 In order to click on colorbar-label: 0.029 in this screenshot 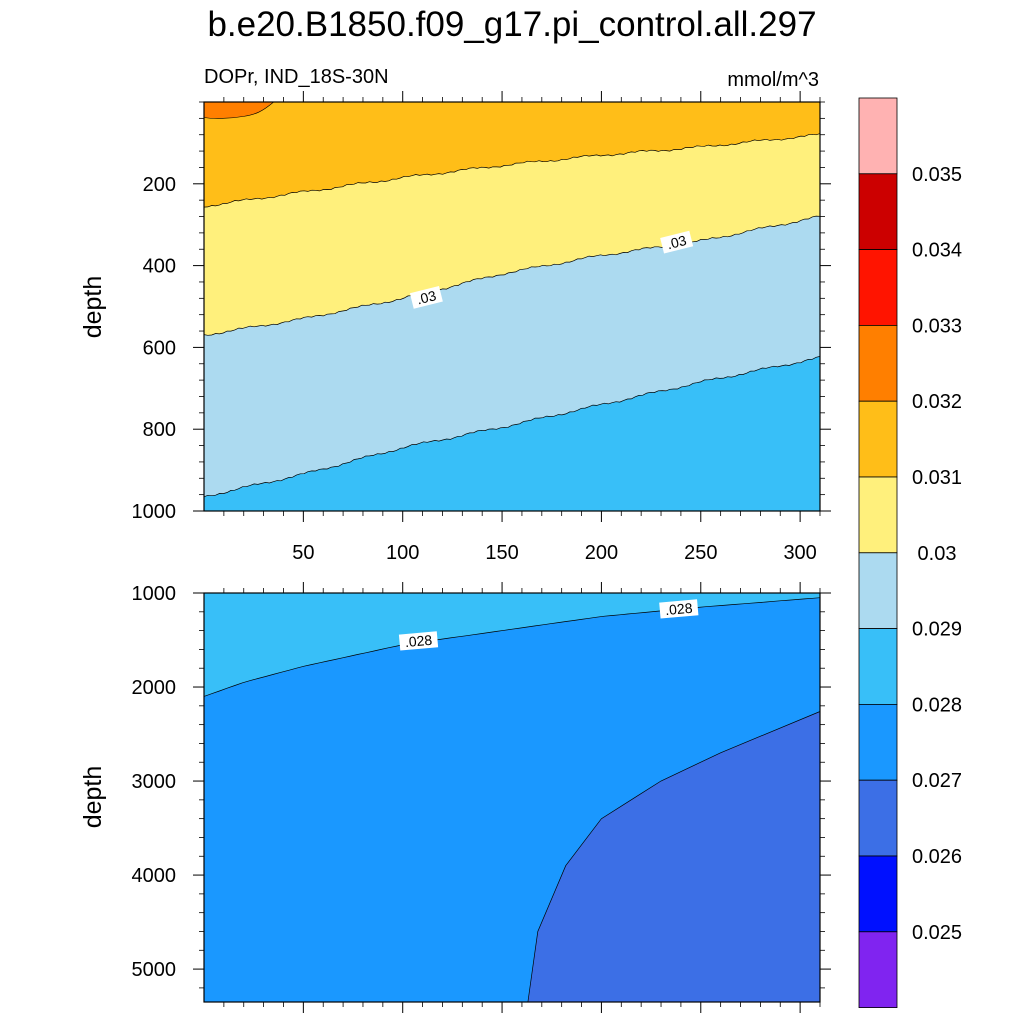, I will do `click(937, 630)`.